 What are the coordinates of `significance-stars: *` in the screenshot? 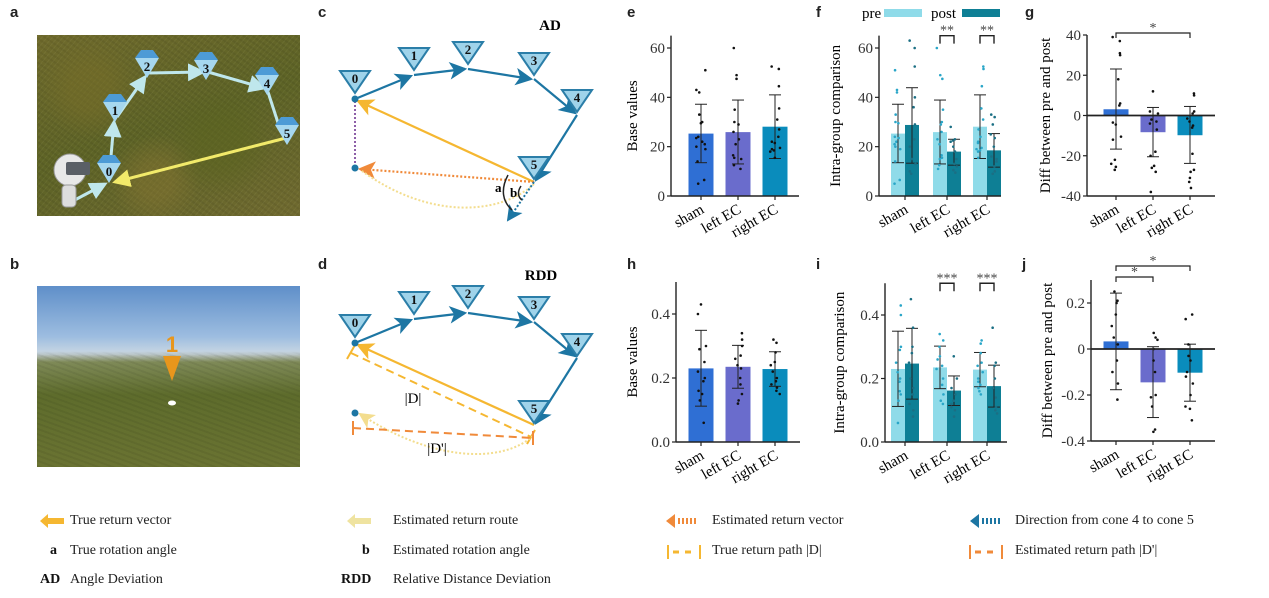 It's located at (1153, 261).